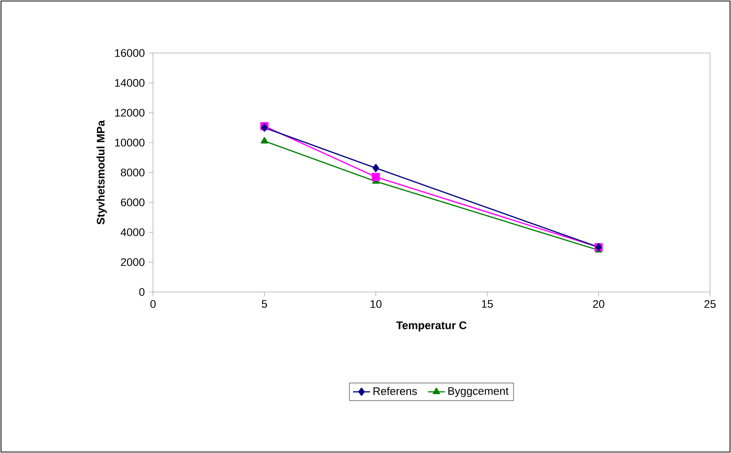 This screenshot has height=453, width=731. I want to click on x-axis-title: Temperatur C, so click(431, 326).